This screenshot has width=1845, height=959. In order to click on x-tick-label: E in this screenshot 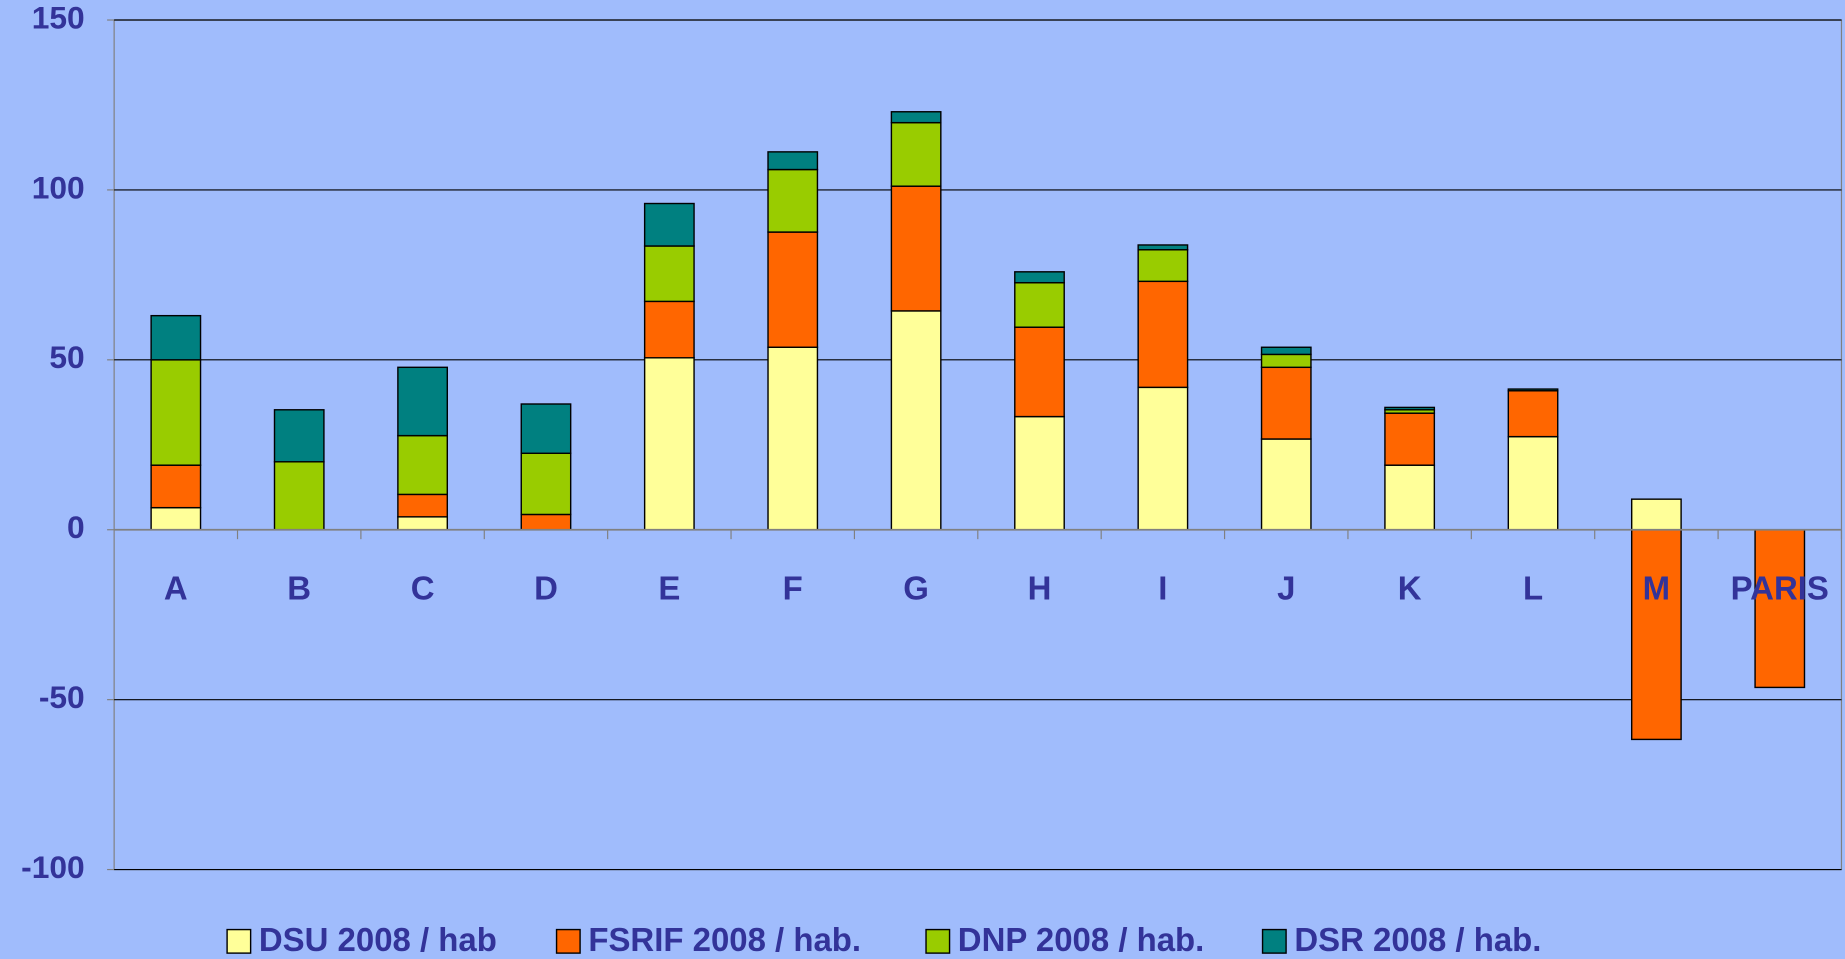, I will do `click(669, 587)`.